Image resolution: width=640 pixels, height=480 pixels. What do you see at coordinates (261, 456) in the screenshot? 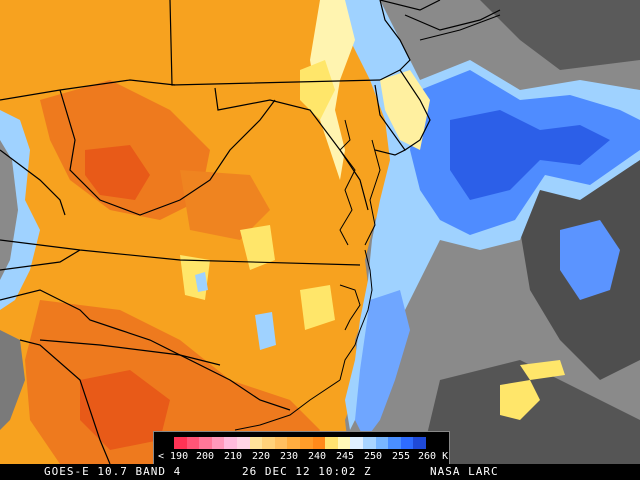
I see `colorbar-label-3: 220` at bounding box center [261, 456].